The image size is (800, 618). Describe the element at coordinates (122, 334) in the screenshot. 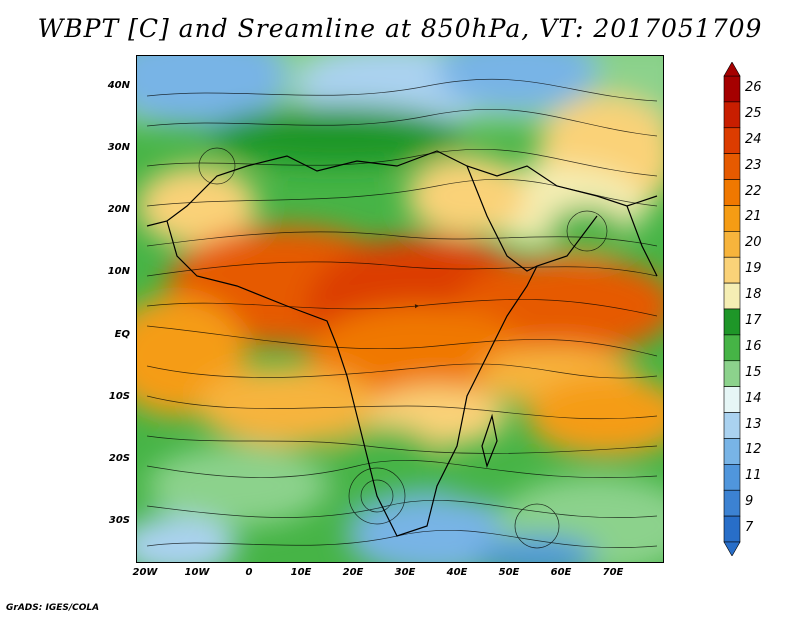

I see `lat-label-eq: EQ` at that location.